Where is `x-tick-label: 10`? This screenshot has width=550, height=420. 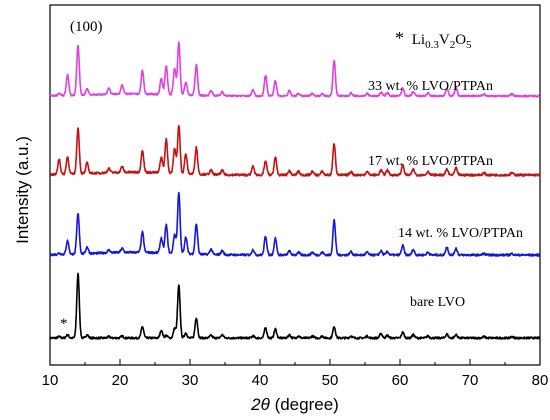
x-tick-label: 10 is located at coordinates (50, 380).